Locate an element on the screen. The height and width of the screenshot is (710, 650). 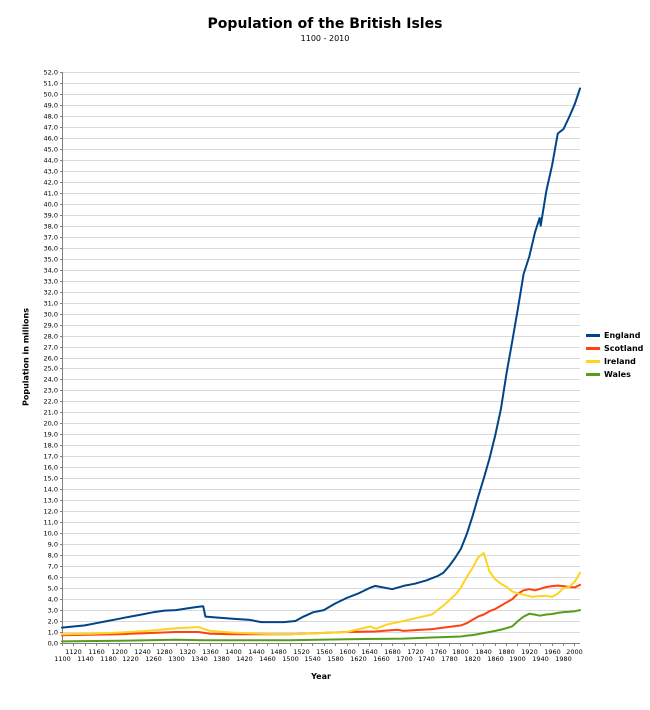
svg-text: 1360 is located at coordinates (210, 652).